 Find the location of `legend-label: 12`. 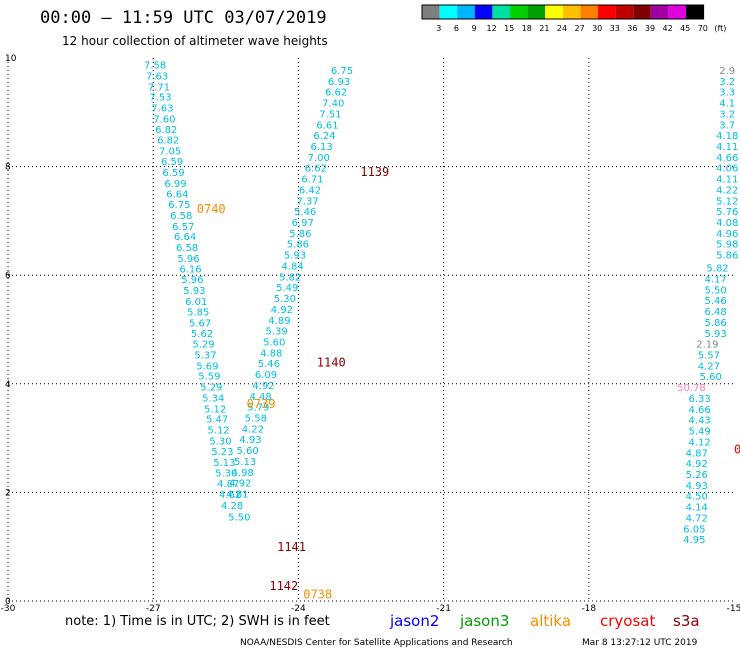

legend-label: 12 is located at coordinates (492, 28).